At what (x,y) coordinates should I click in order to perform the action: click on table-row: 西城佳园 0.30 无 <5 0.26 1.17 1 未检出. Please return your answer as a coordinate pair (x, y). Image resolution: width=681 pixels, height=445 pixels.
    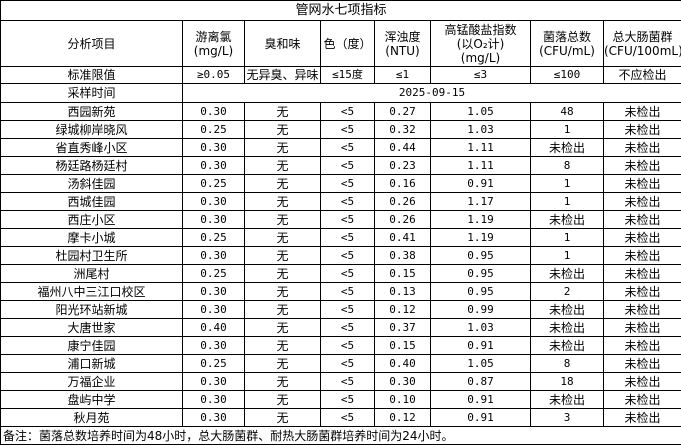
    Looking at the image, I should click on (340, 201).